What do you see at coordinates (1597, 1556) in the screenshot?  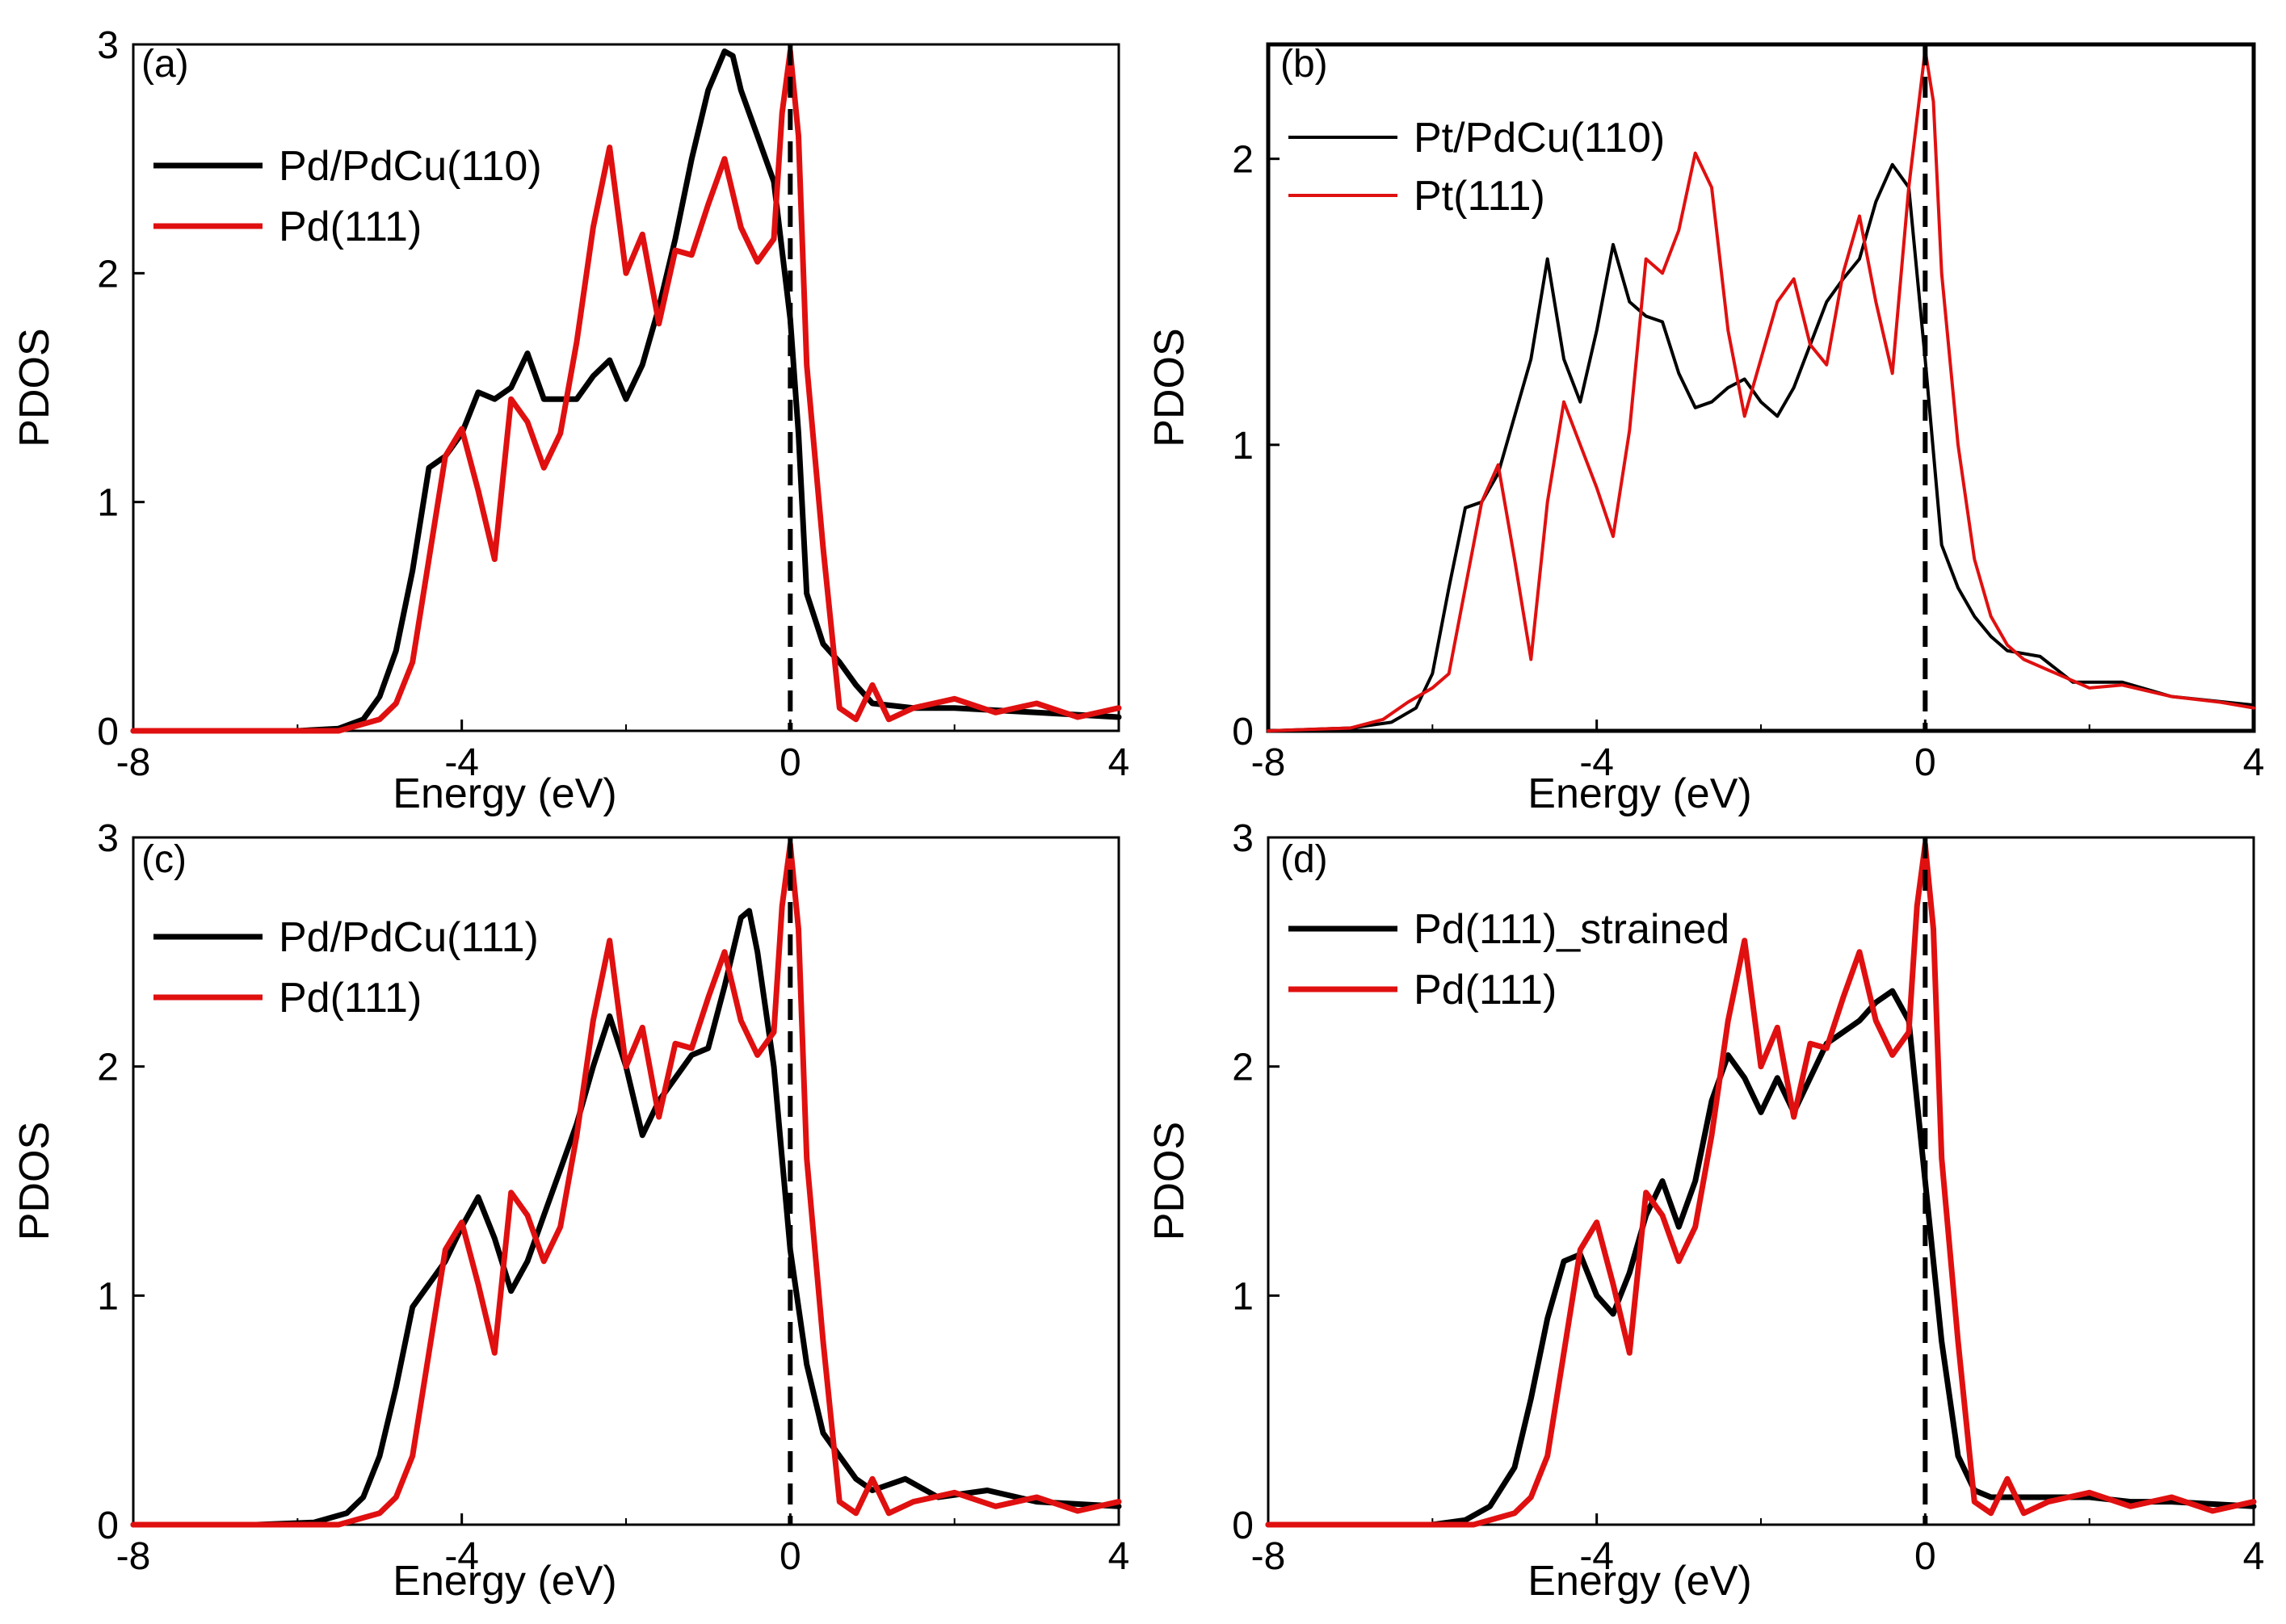 I see `chart-d-xtick-label: -4` at bounding box center [1597, 1556].